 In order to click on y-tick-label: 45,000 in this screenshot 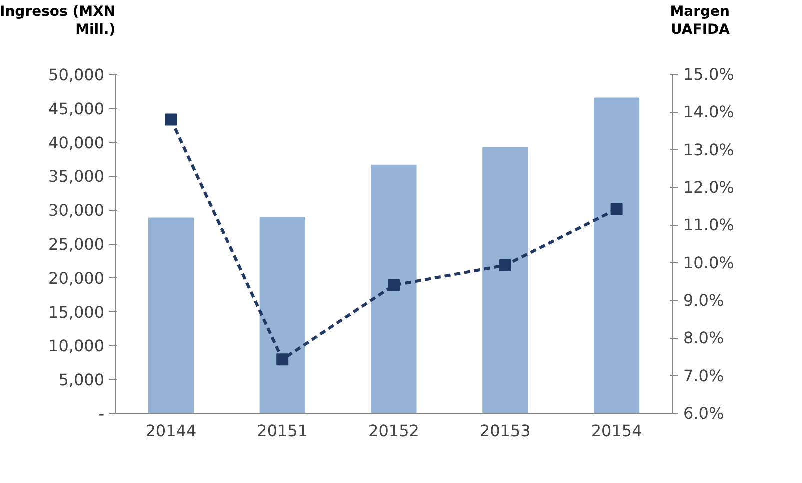, I will do `click(76, 108)`.